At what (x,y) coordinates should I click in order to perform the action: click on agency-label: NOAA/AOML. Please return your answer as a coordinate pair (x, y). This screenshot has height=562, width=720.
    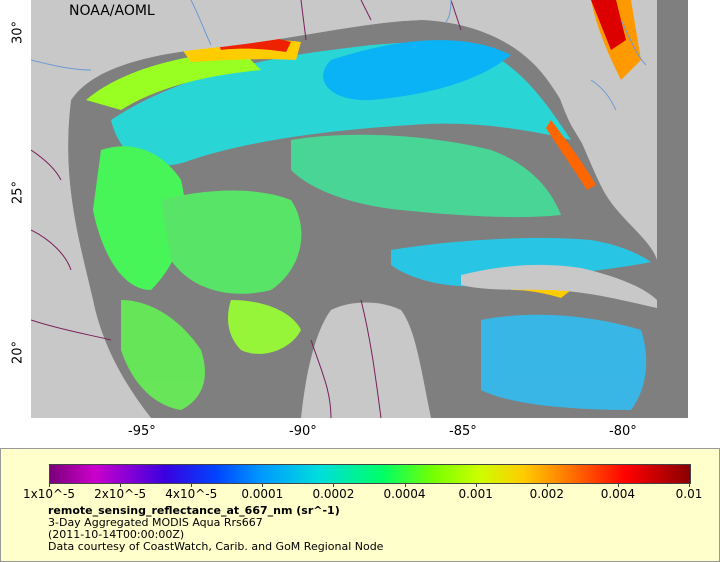
    Looking at the image, I should click on (112, 11).